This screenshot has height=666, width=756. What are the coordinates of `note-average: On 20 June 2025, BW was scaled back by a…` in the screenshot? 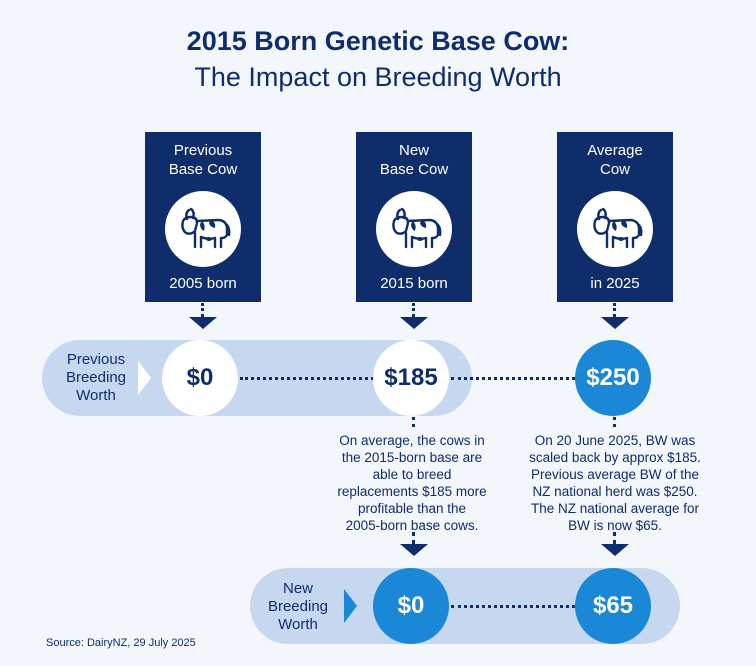 It's located at (615, 483).